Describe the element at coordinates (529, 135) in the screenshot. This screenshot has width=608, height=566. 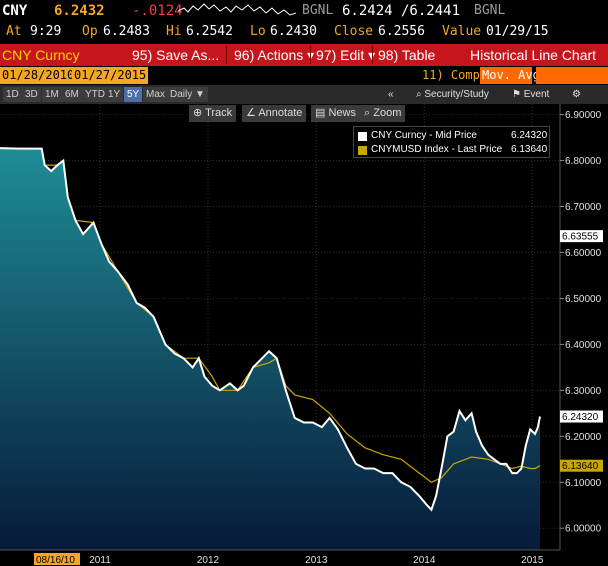
I see `legend-series1-value: 6.24320` at that location.